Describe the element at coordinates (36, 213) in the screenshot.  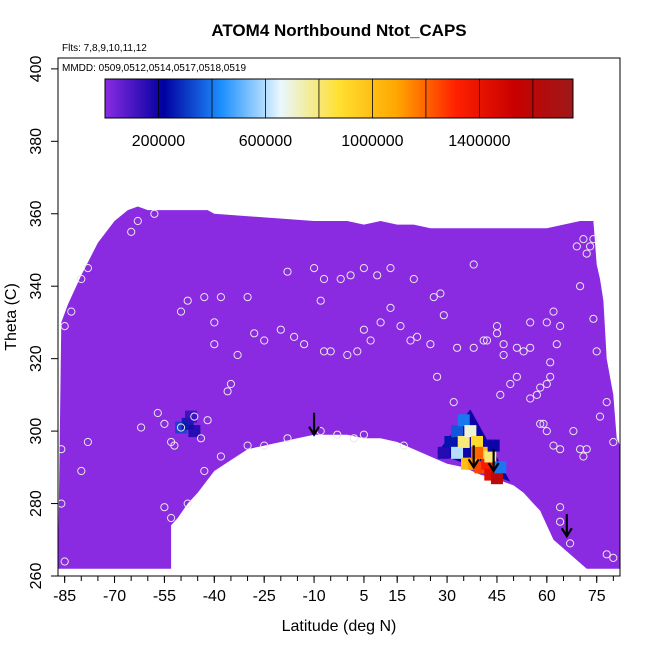
I see `y-tick-label-5: 360` at that location.